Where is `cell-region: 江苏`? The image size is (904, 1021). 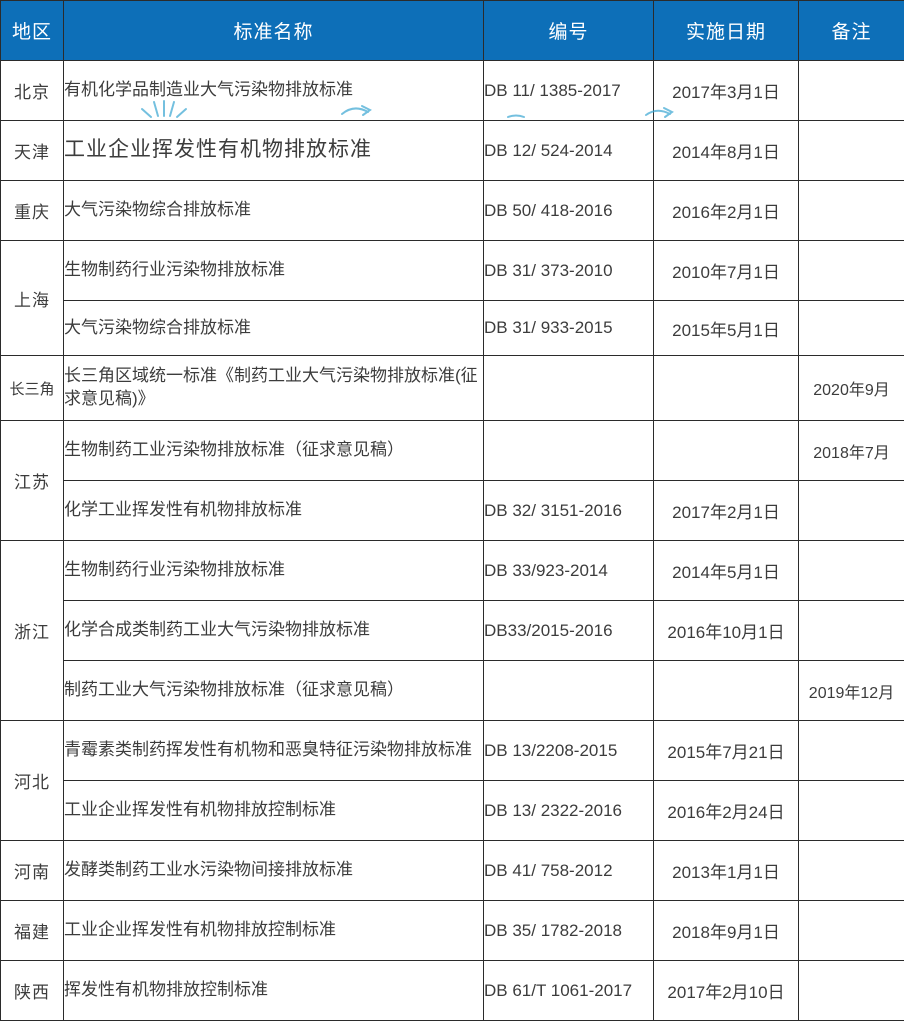 cell-region: 江苏 is located at coordinates (32, 480).